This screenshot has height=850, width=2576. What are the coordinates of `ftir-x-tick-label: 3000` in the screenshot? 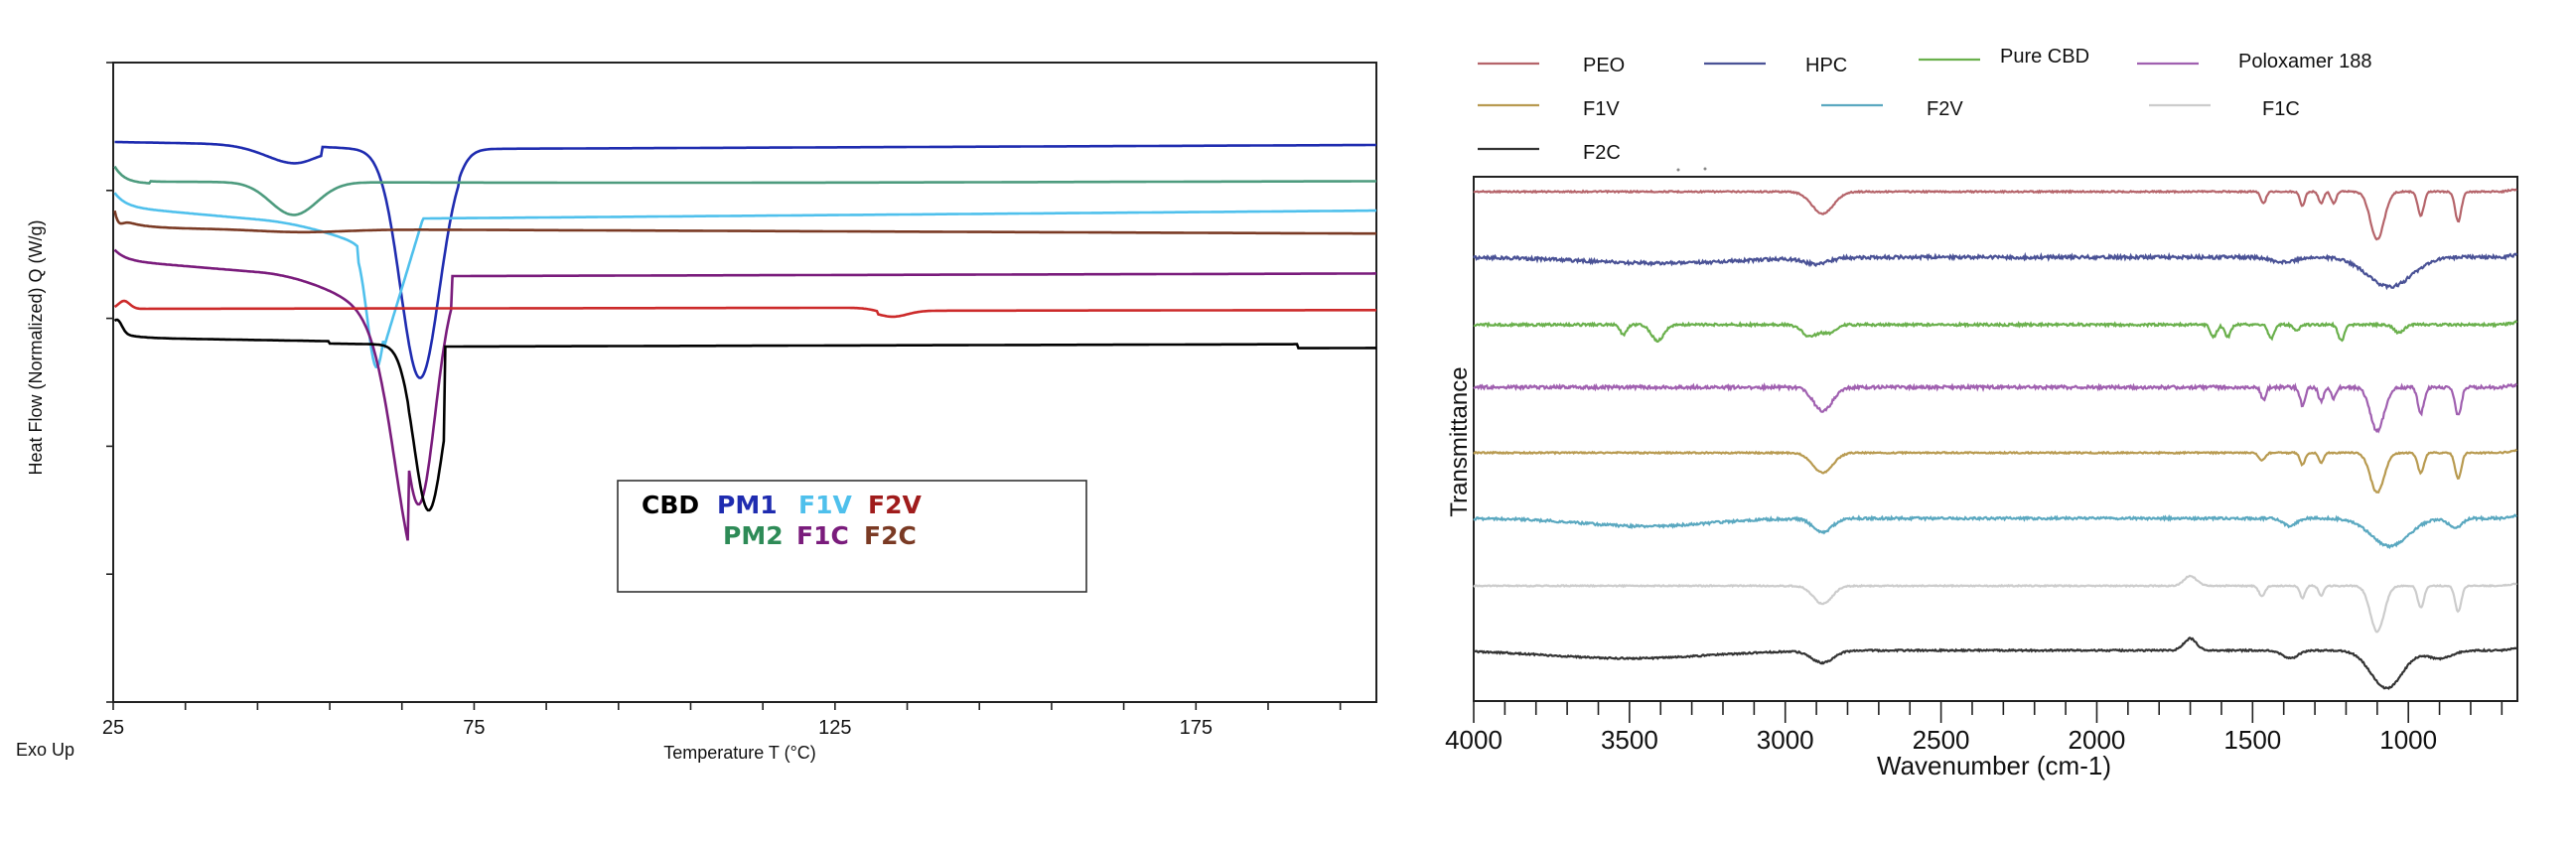 It's located at (1786, 740).